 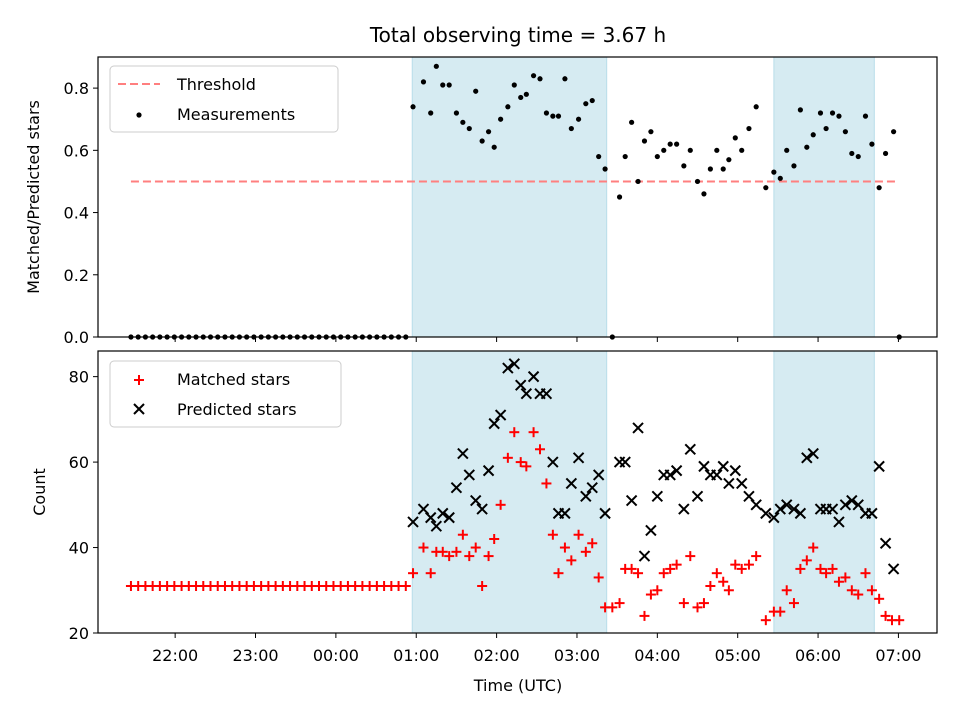 I want to click on legend-matched-swatch, so click(x=139, y=380).